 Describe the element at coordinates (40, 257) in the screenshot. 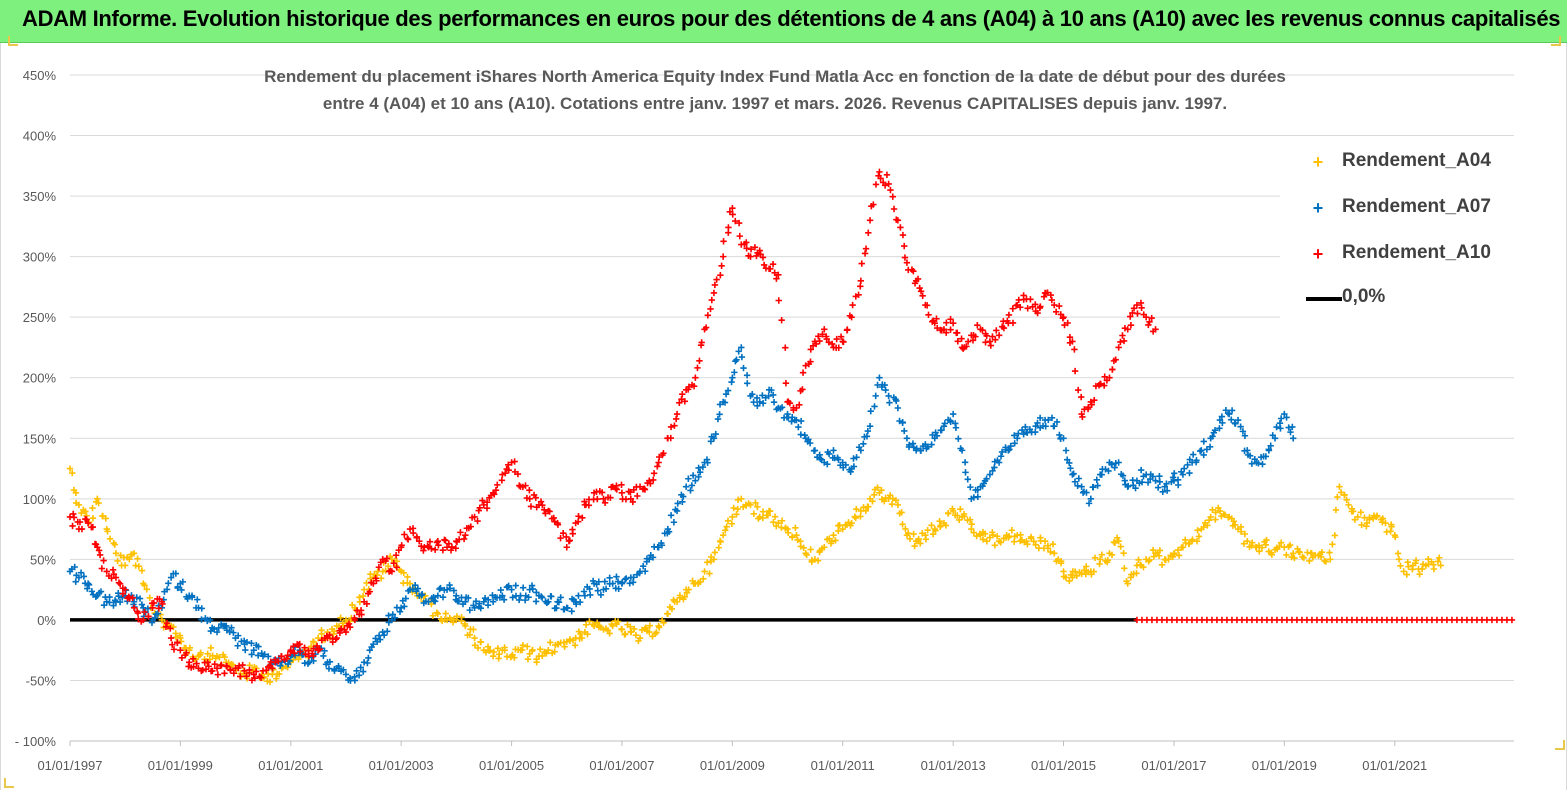

I see `y-tick-label: 300%` at that location.